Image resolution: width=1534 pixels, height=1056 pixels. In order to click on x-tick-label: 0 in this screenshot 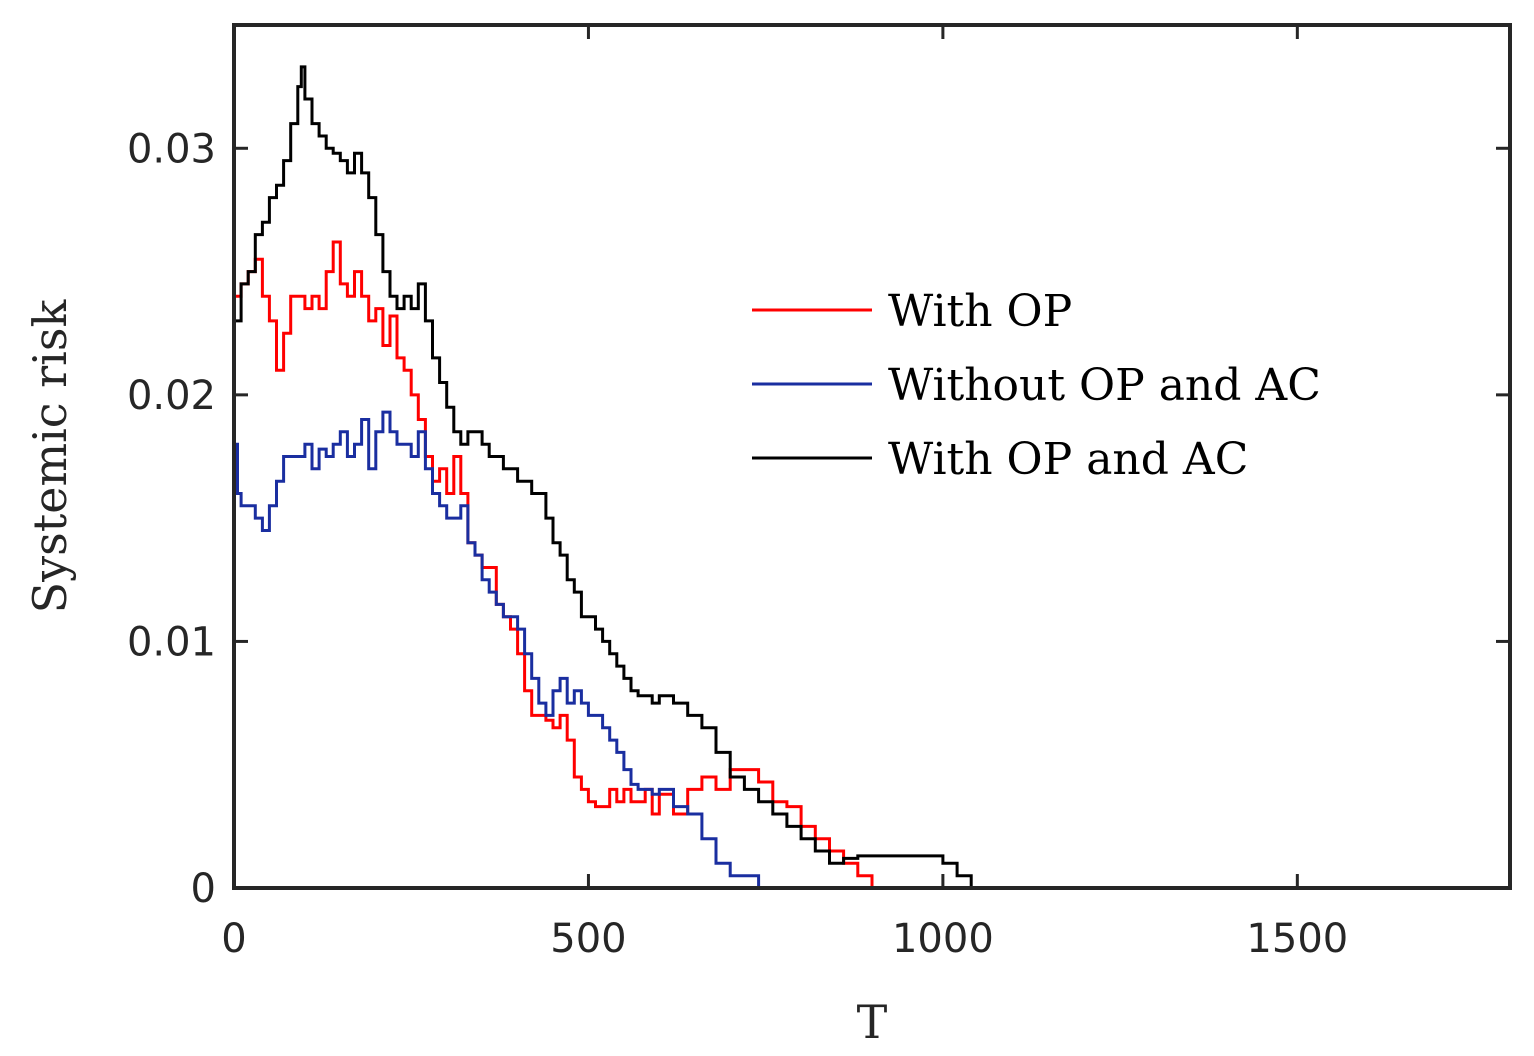, I will do `click(233, 939)`.